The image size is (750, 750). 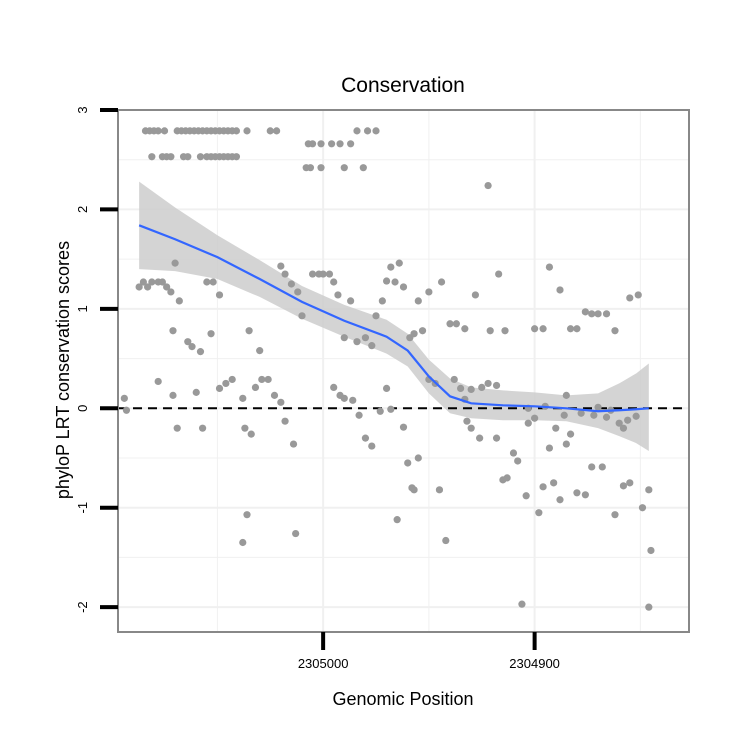 I want to click on x-axis-title: Genomic Position, so click(x=402, y=699).